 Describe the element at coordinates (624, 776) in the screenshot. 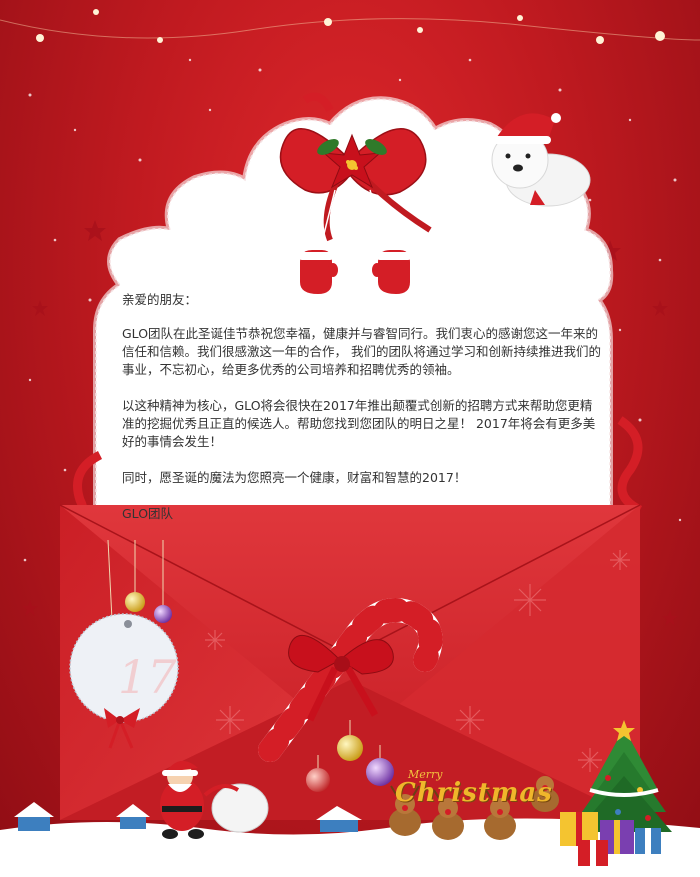

I see `christmas-tree-icon` at that location.